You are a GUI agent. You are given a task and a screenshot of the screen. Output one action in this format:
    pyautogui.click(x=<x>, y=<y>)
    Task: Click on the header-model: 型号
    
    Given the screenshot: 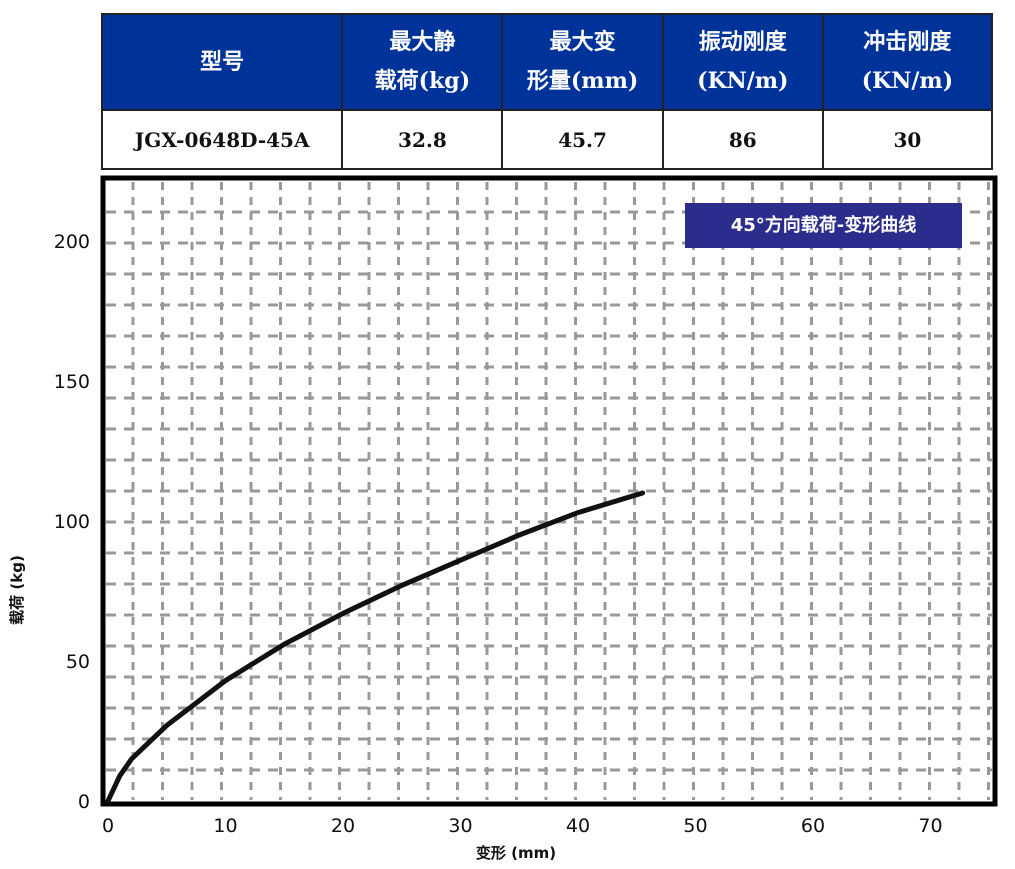 What is the action you would take?
    pyautogui.click(x=222, y=62)
    